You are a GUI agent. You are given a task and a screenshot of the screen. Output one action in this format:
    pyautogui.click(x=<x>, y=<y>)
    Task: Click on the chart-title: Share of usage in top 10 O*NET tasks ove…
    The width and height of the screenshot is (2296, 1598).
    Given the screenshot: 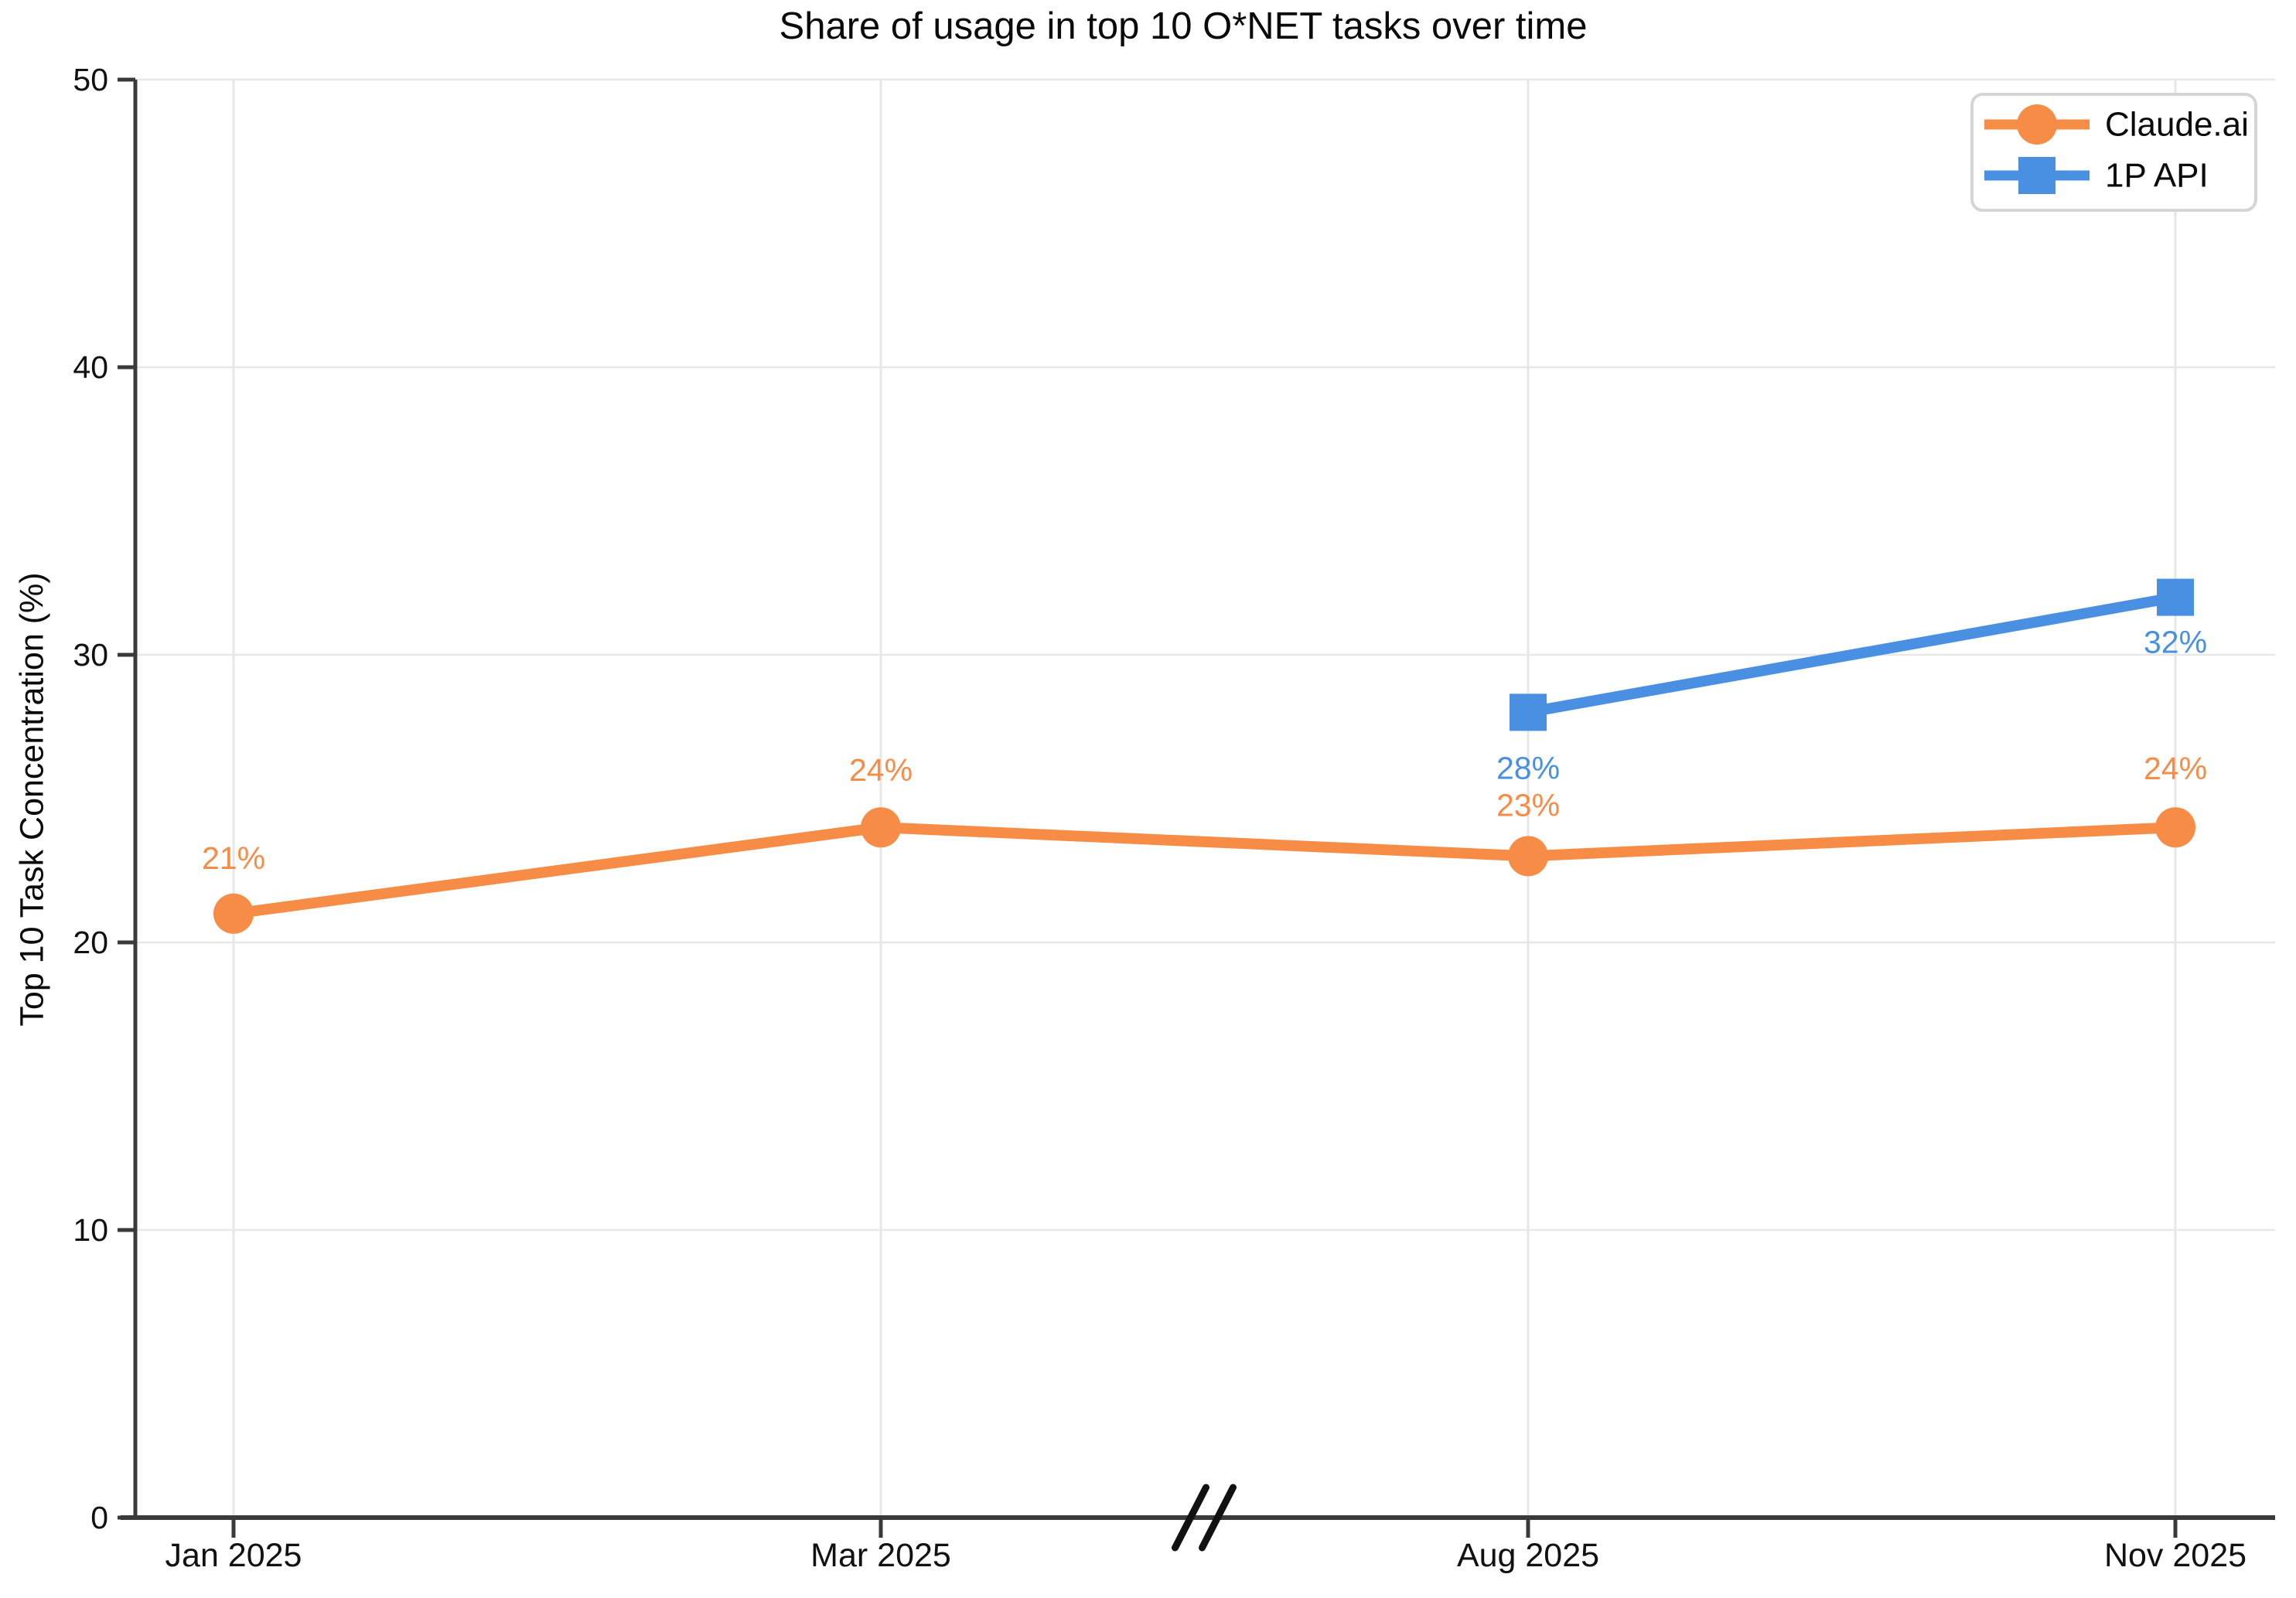 What is the action you would take?
    pyautogui.click(x=1183, y=26)
    